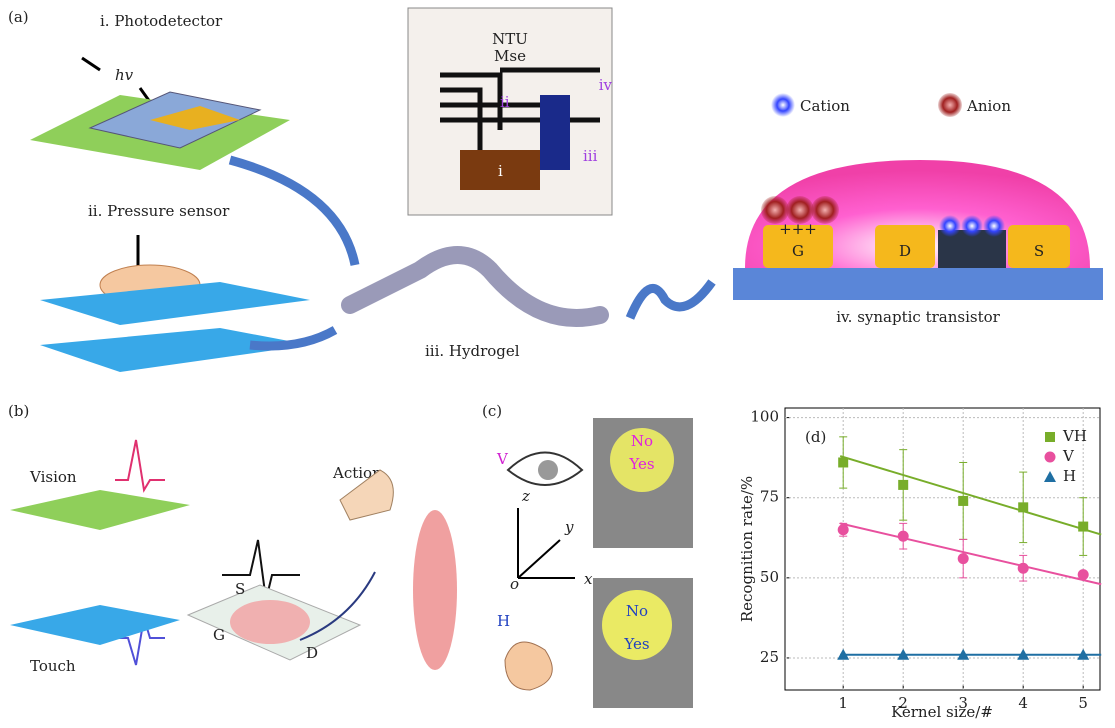  What do you see at coordinates (161, 21) in the screenshot?
I see `label: i. Photodetector` at bounding box center [161, 21].